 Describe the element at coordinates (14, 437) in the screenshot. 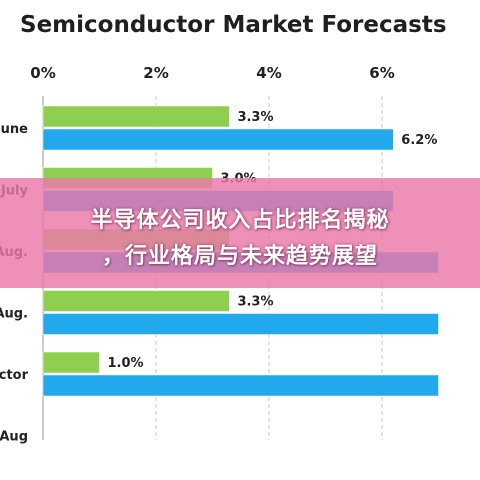

I see `category-label: Aug` at that location.